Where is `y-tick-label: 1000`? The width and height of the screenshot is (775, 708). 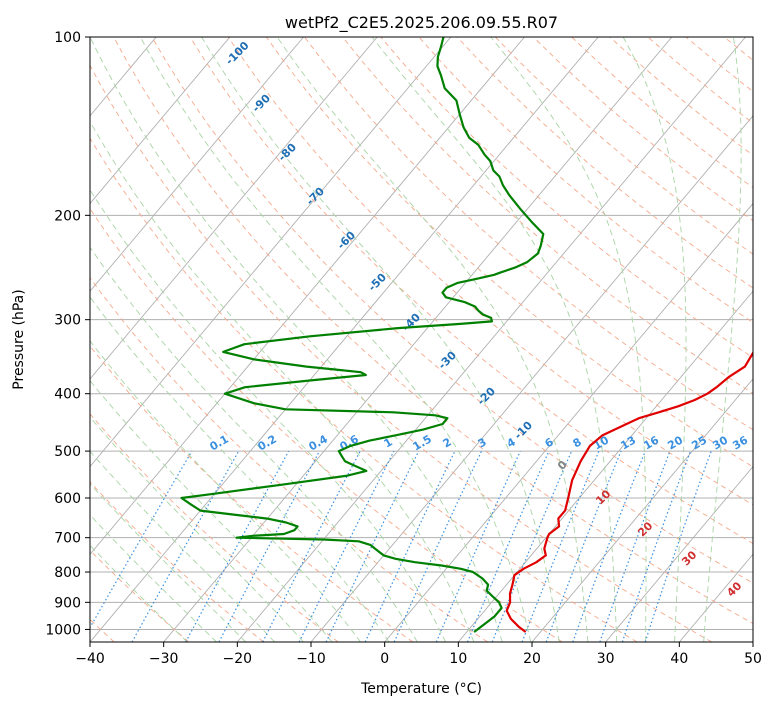
y-tick-label: 1000 is located at coordinates (63, 630).